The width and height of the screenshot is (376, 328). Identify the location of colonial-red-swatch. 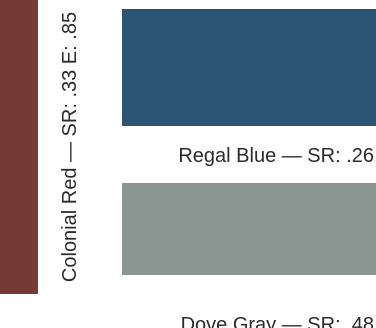
(19, 147).